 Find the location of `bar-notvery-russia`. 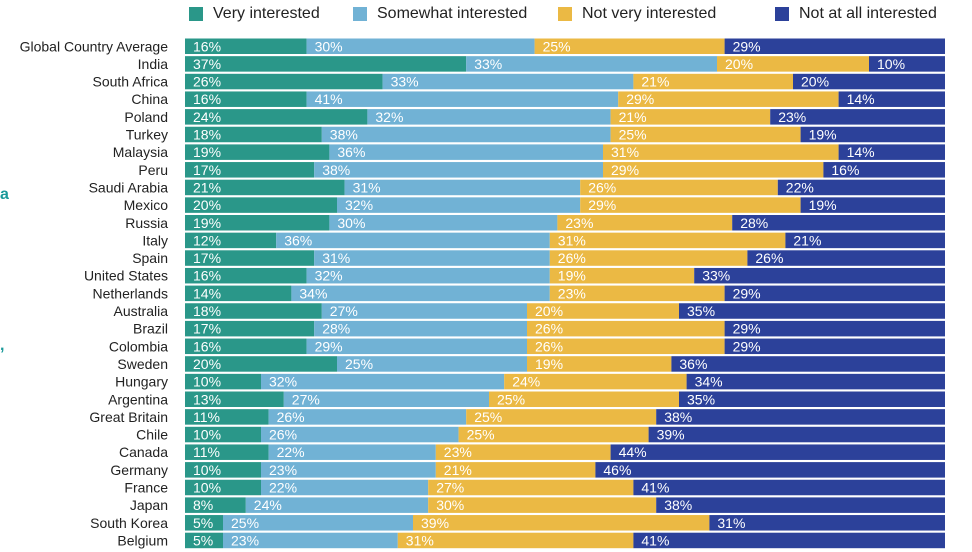

bar-notvery-russia is located at coordinates (645, 223).